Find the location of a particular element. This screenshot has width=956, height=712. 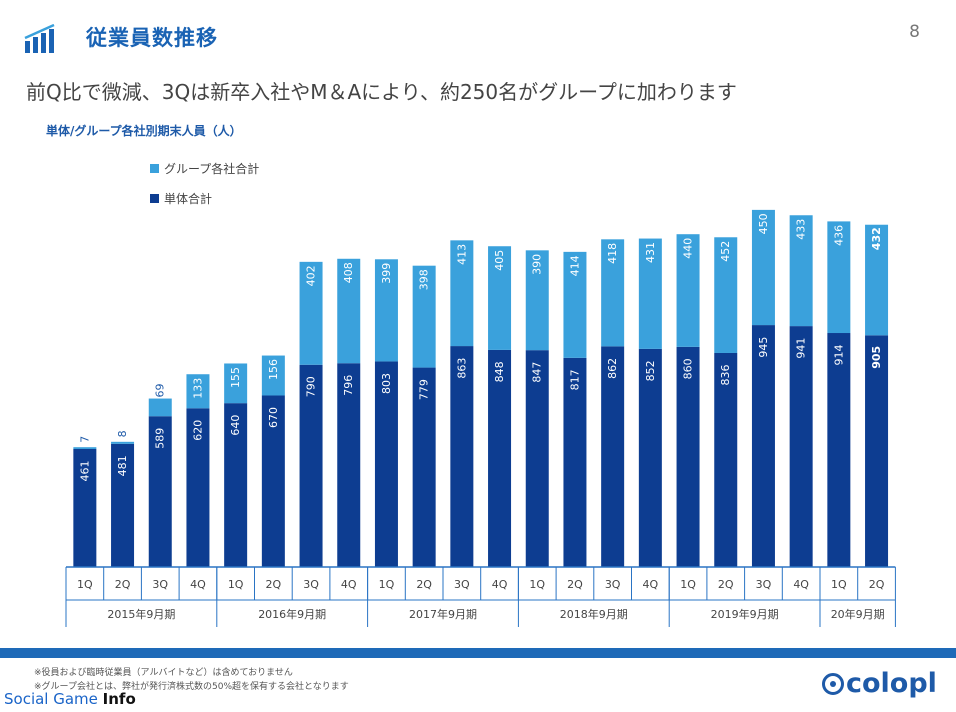

label-group-5: 155 is located at coordinates (235, 377).